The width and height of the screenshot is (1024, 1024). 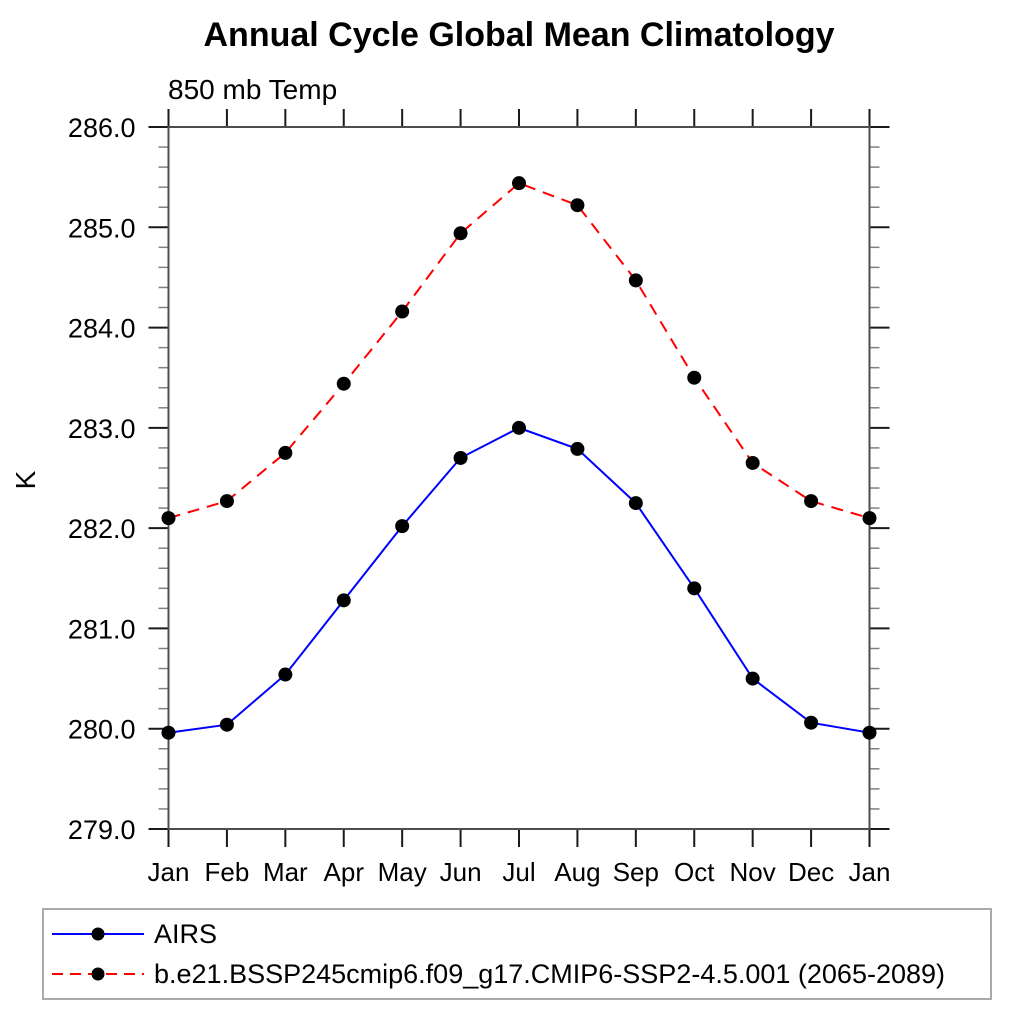 I want to click on x-tick-label: May, so click(x=402, y=872).